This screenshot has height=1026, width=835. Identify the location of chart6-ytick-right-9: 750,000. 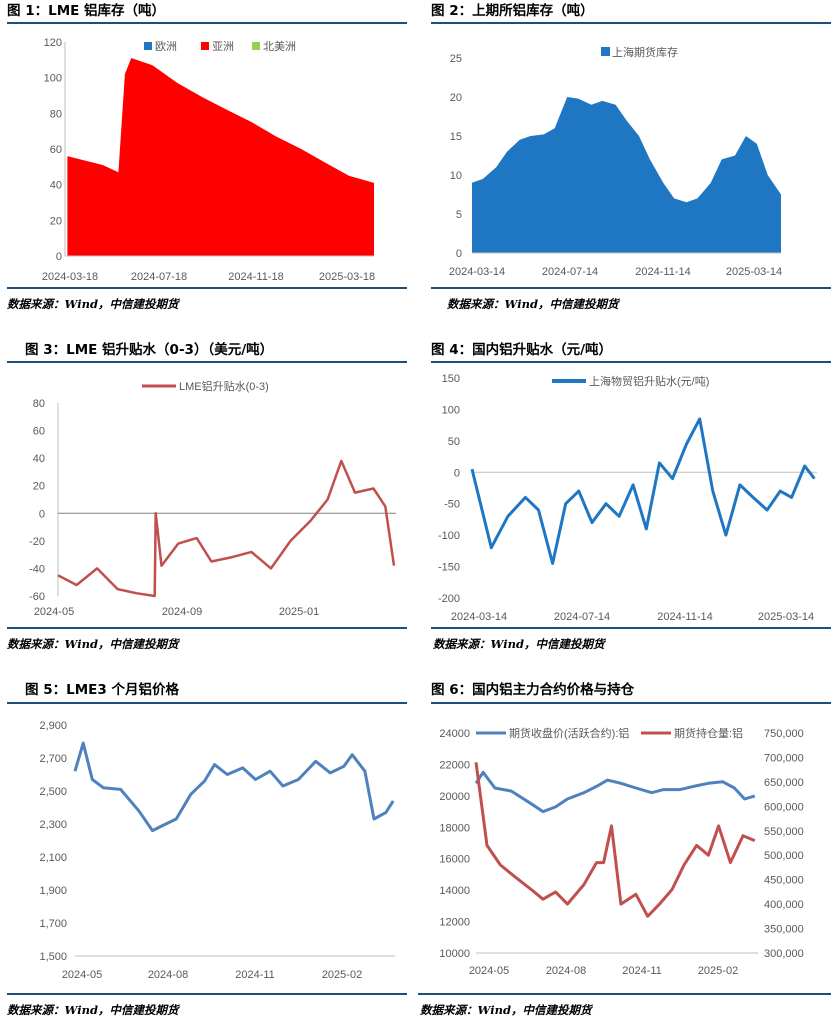
(784, 734).